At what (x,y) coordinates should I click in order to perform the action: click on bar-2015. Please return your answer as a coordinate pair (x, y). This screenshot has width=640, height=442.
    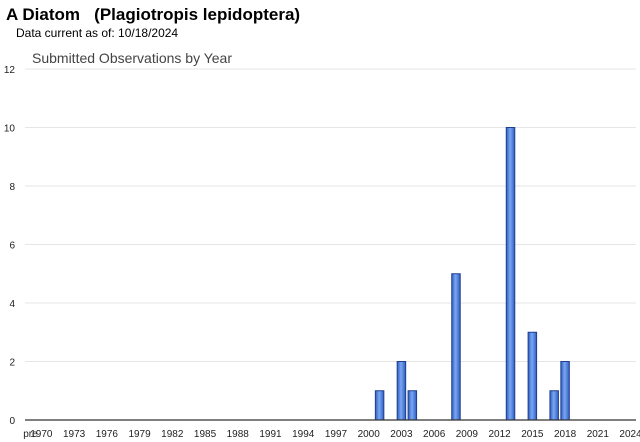
    Looking at the image, I should click on (532, 376).